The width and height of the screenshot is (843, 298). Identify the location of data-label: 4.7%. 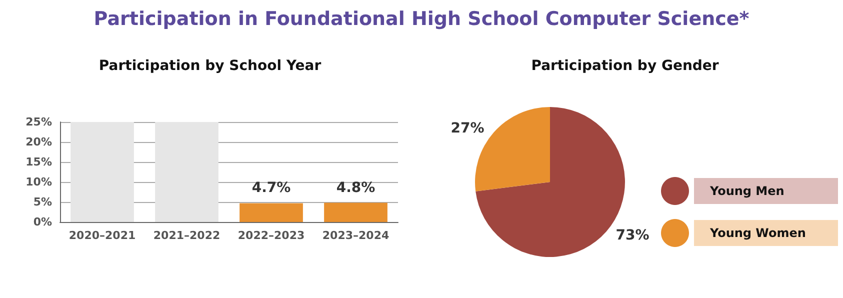
(271, 188).